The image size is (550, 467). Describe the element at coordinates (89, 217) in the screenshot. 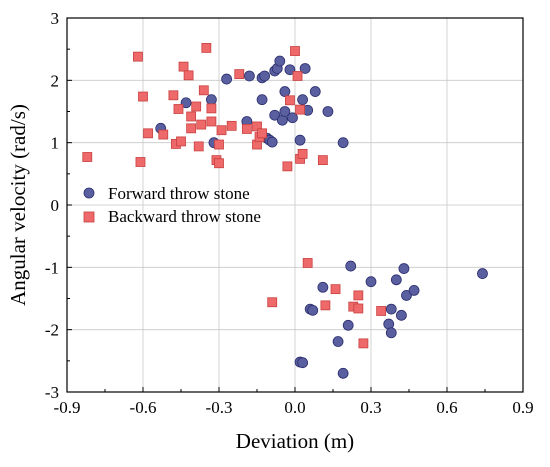

I see `legend-marker-backward` at that location.